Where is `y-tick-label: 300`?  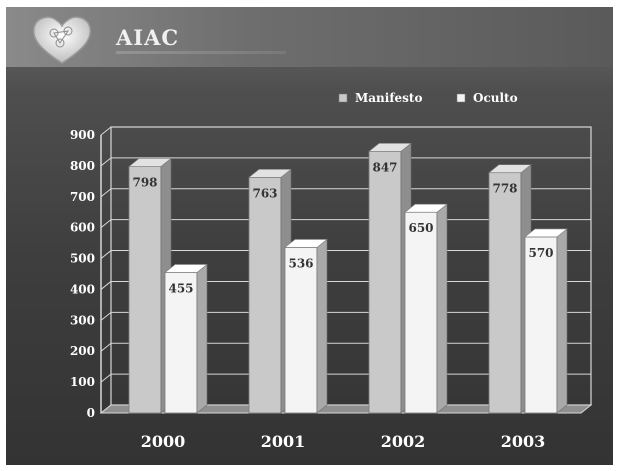 y-tick-label: 300 is located at coordinates (82, 320).